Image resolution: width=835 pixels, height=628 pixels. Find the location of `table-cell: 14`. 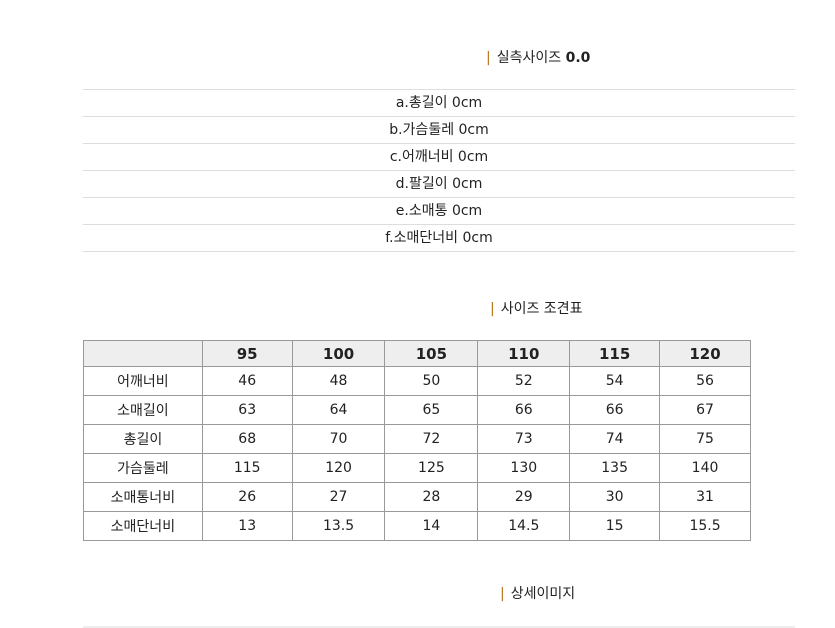

table-cell: 14 is located at coordinates (431, 526).